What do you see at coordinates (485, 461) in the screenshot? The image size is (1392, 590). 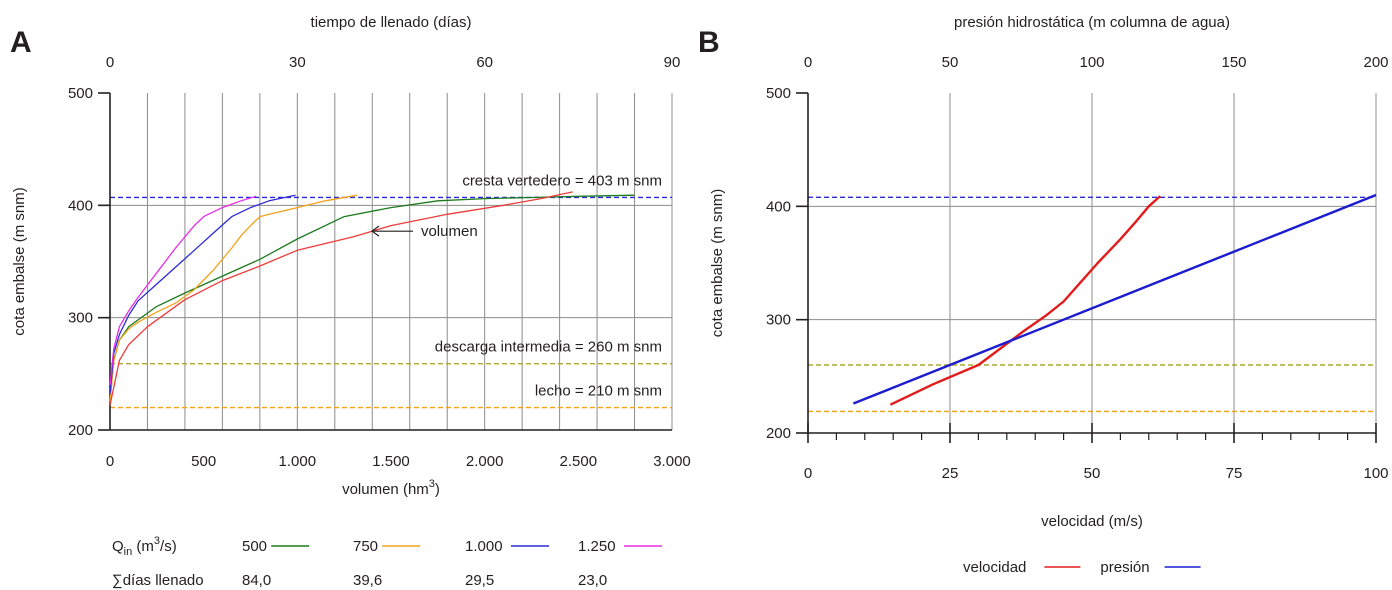 I see `x-tick-label: 2.000` at bounding box center [485, 461].